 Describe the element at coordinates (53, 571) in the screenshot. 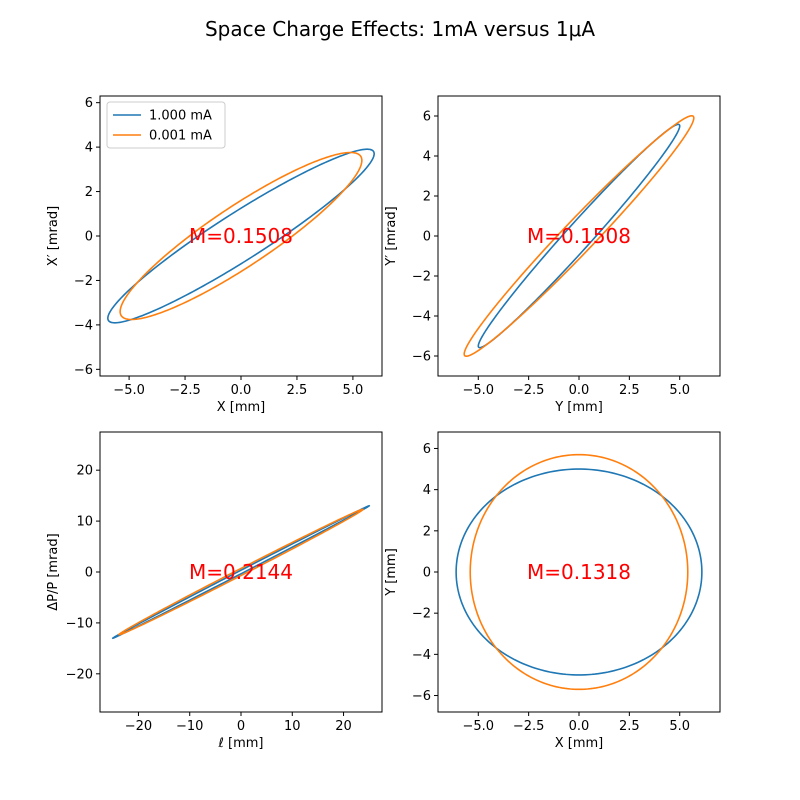

I see `y-axis-label: ΔP/P [mrad]` at that location.